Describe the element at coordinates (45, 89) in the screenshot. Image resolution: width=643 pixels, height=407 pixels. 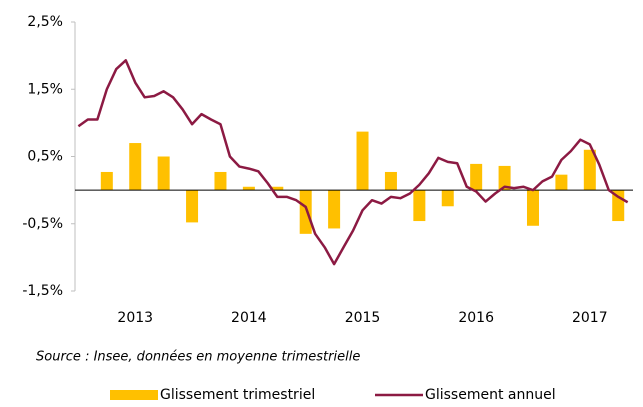
I see `y-tick-label: 1,5%` at that location.